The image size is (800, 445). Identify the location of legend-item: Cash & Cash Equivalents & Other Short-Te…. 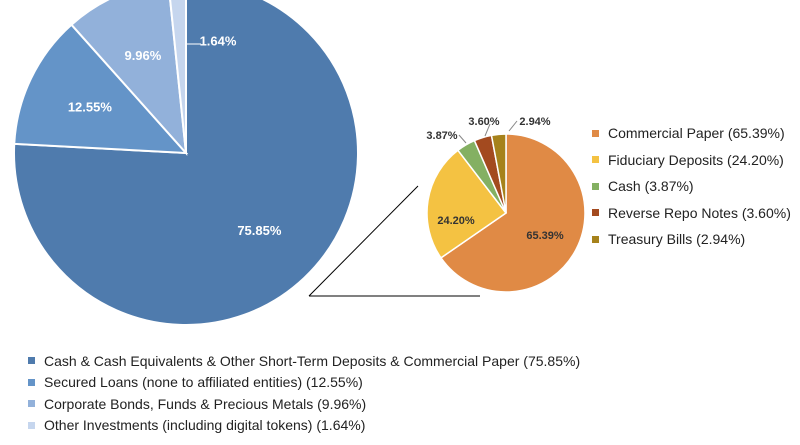
(304, 361).